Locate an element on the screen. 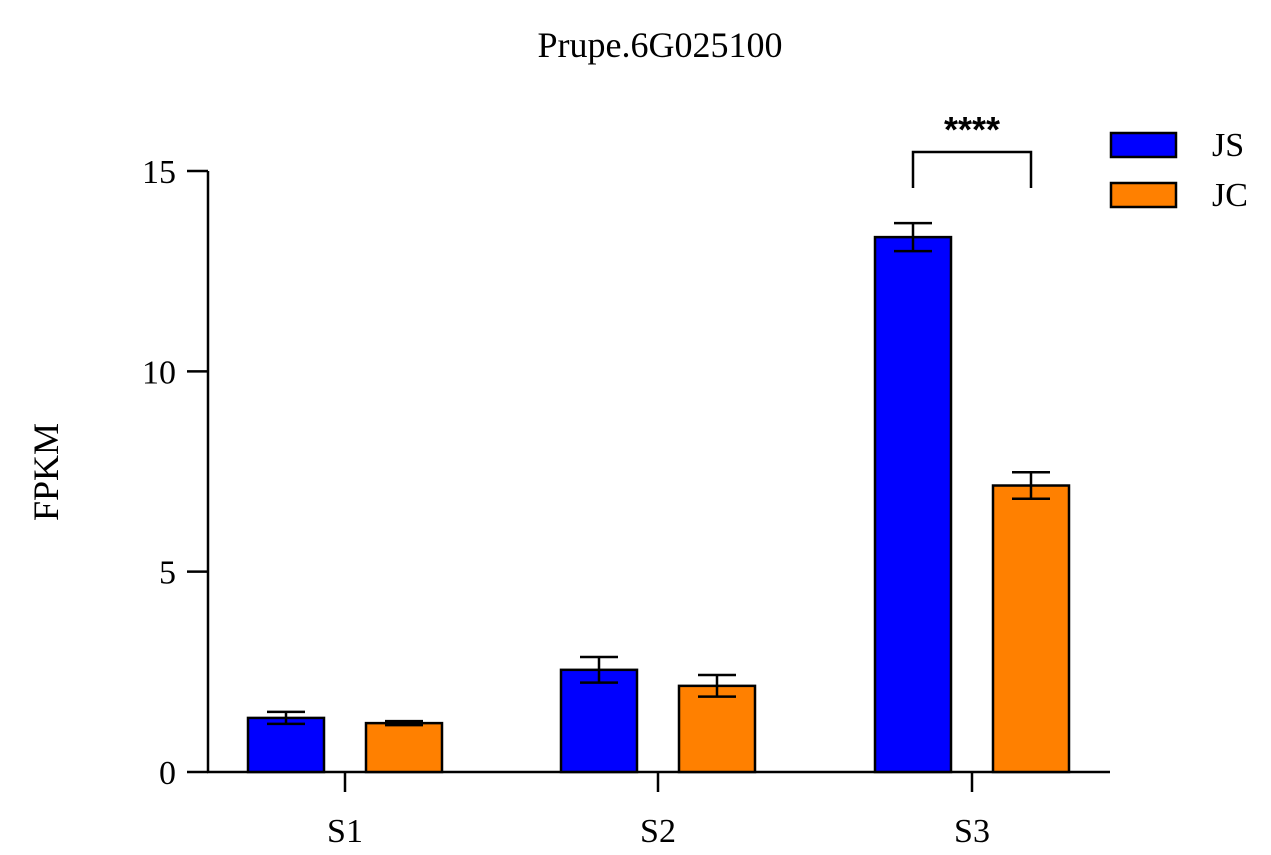 This screenshot has height=855, width=1271. y-tick-label: 5 is located at coordinates (167, 573).